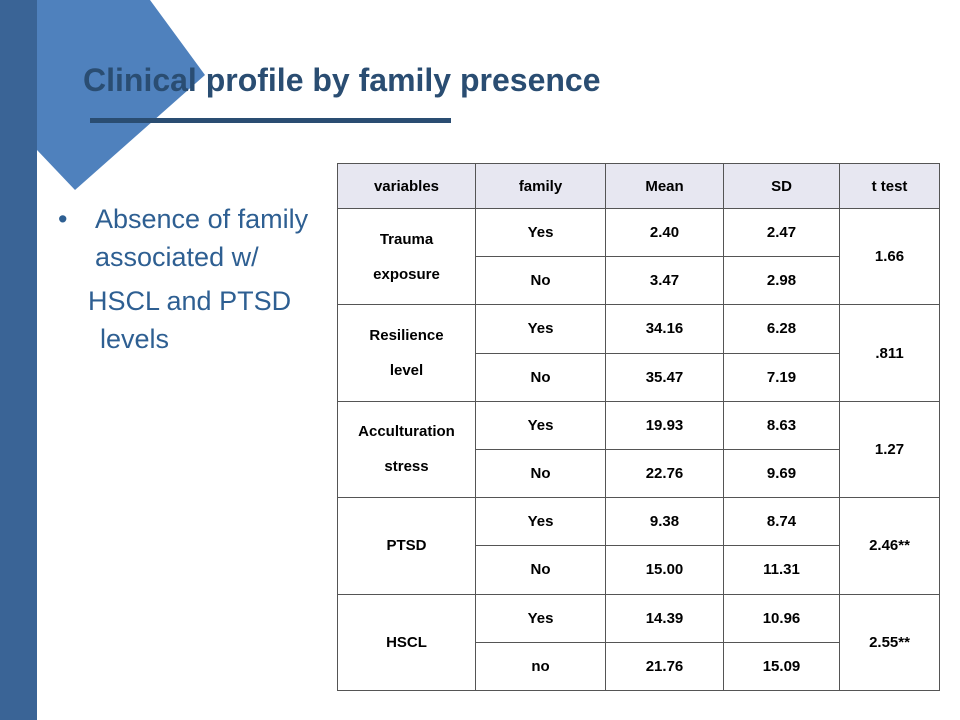 Image resolution: width=960 pixels, height=720 pixels. Describe the element at coordinates (406, 186) in the screenshot. I see `column-header: variables` at that location.